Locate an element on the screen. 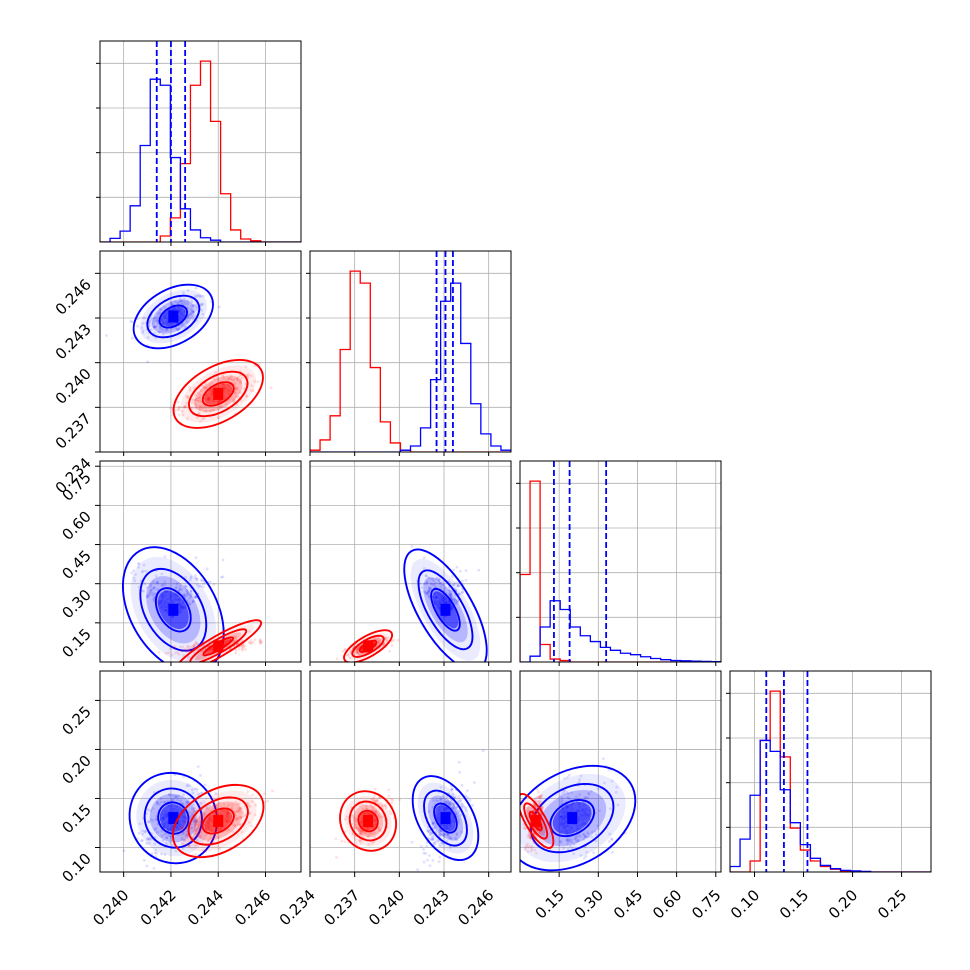  y-tick-label: 0.243 is located at coordinates (73, 341).